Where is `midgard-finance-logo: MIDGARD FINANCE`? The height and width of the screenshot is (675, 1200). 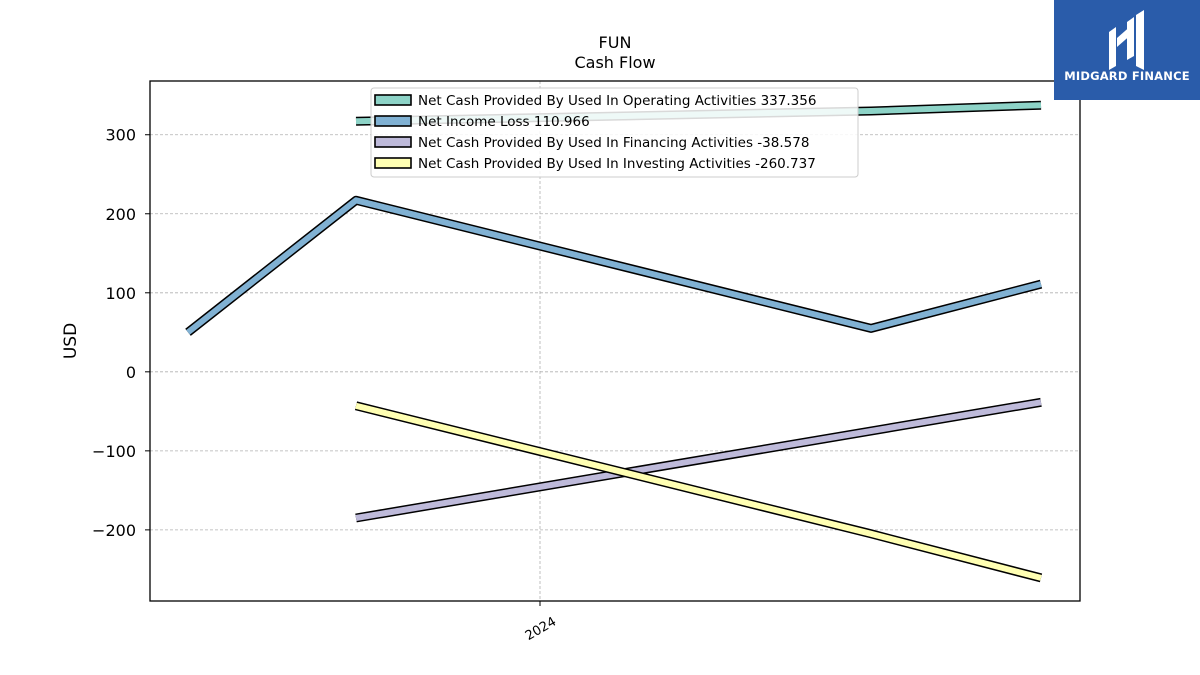
midgard-finance-logo: MIDGARD FINANCE is located at coordinates (1127, 50).